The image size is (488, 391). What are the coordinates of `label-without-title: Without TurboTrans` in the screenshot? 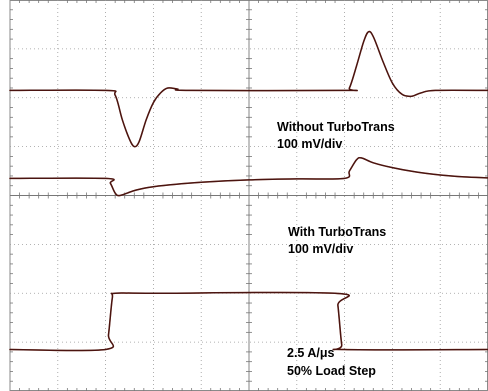 It's located at (336, 127).